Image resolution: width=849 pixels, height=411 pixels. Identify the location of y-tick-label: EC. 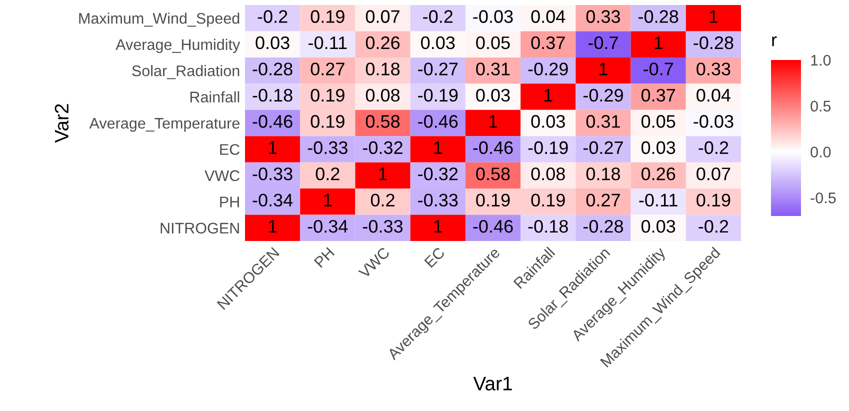
(230, 149).